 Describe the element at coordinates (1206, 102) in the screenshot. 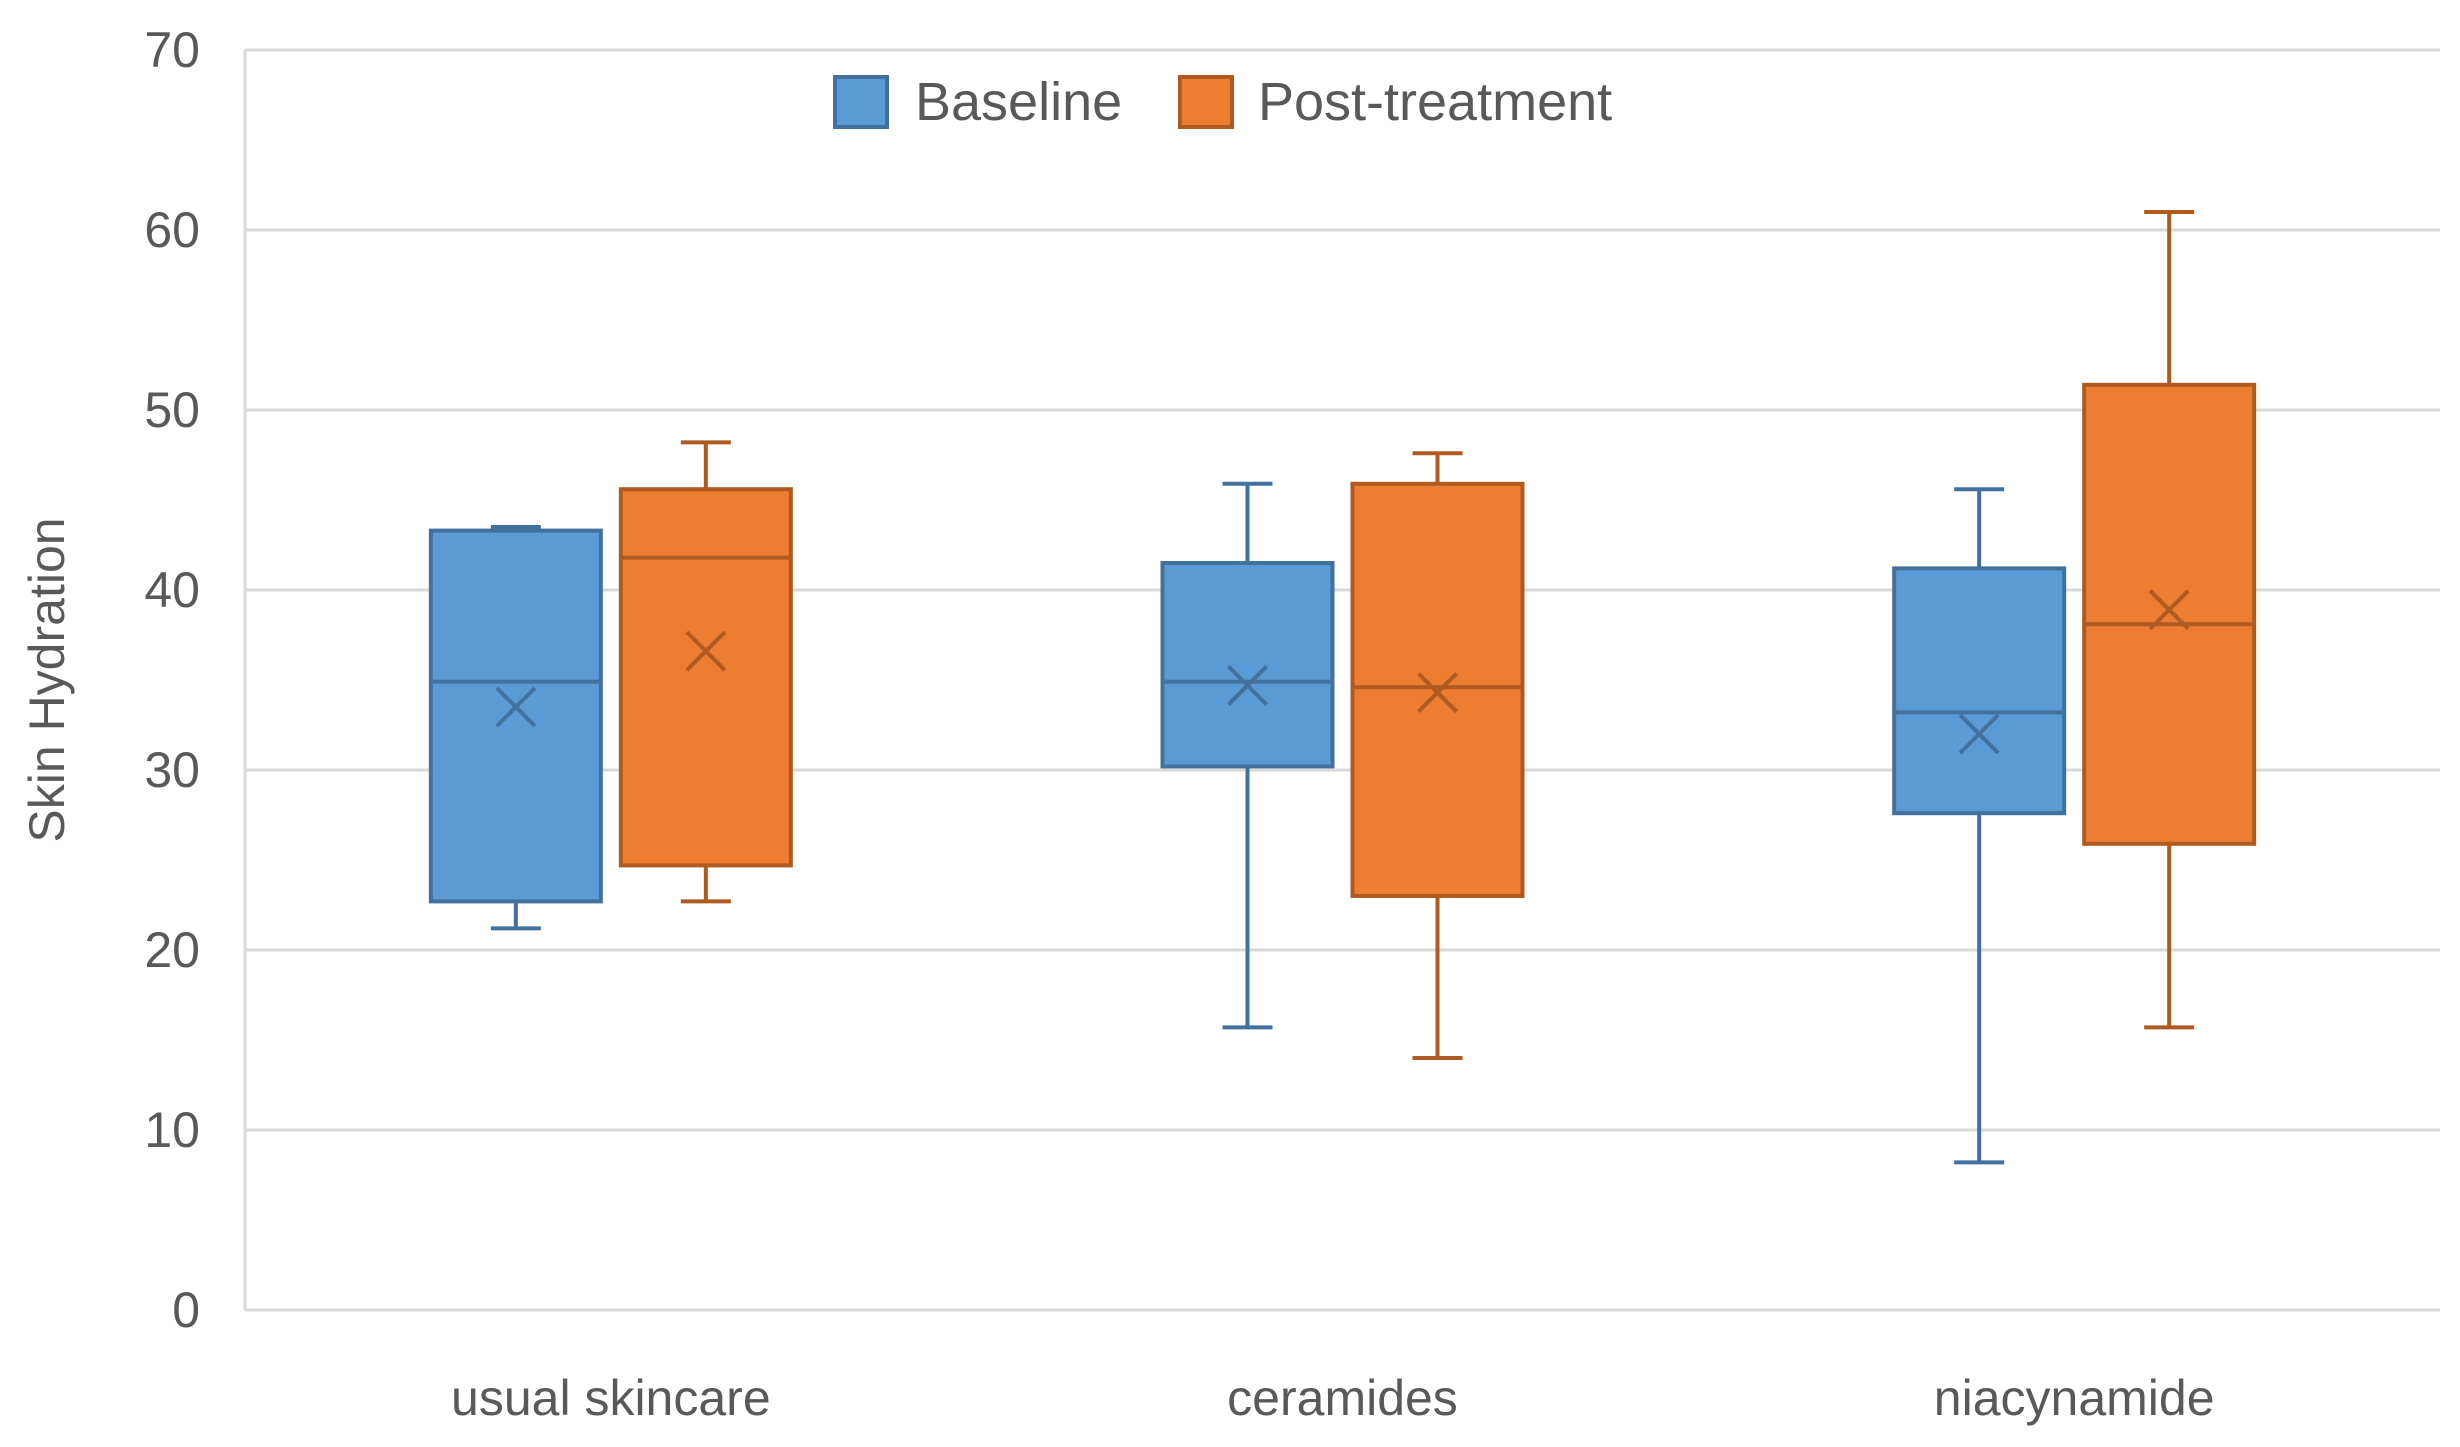

I see `legend-swatch-post-treatment` at that location.